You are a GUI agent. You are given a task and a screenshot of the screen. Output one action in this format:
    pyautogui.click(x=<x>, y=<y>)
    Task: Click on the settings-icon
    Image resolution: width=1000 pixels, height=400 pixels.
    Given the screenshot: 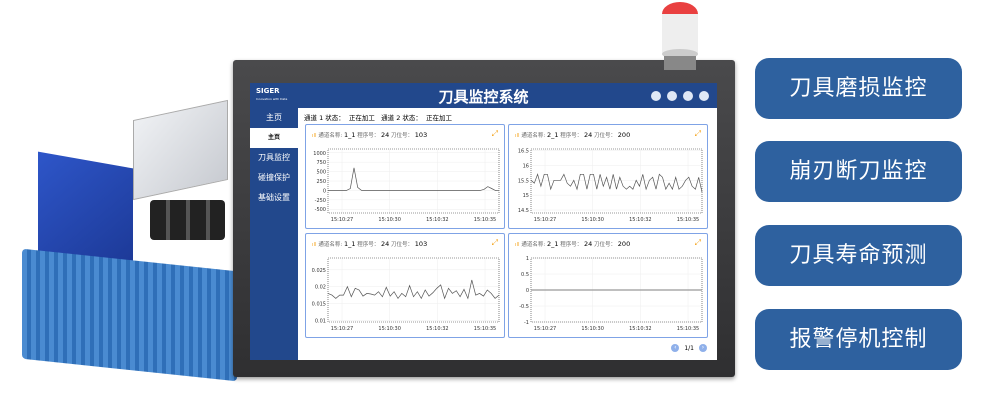 What is the action you would take?
    pyautogui.click(x=688, y=96)
    